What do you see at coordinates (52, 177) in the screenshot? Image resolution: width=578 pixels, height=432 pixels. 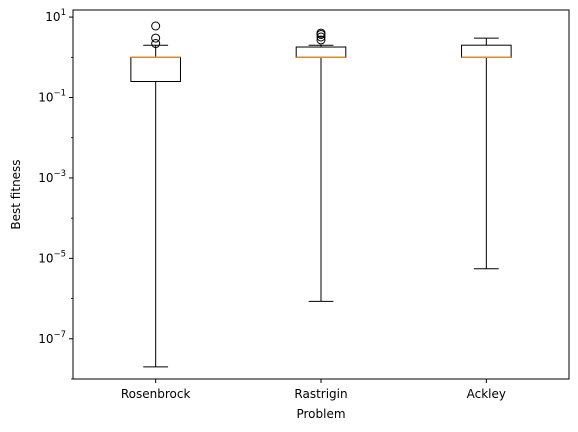 I see `y-tick-label: 10⁻³` at bounding box center [52, 177].